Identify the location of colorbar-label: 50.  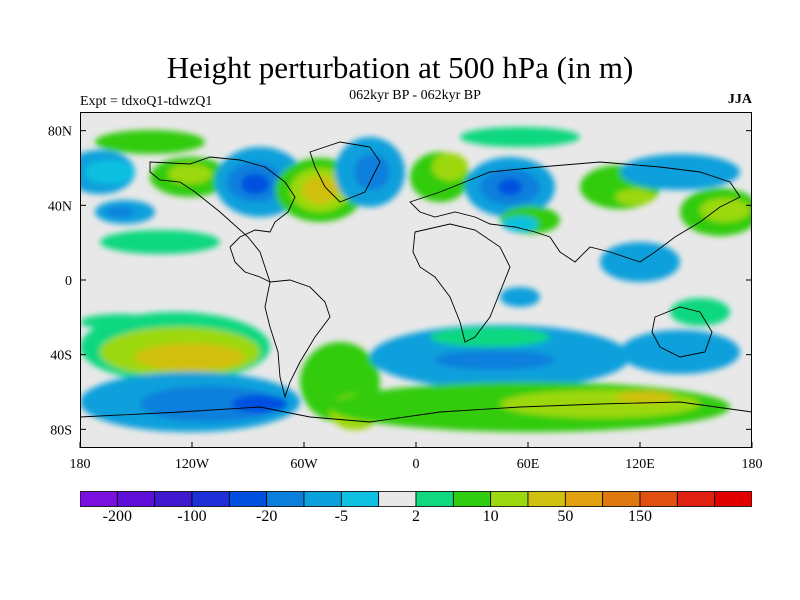
(565, 516).